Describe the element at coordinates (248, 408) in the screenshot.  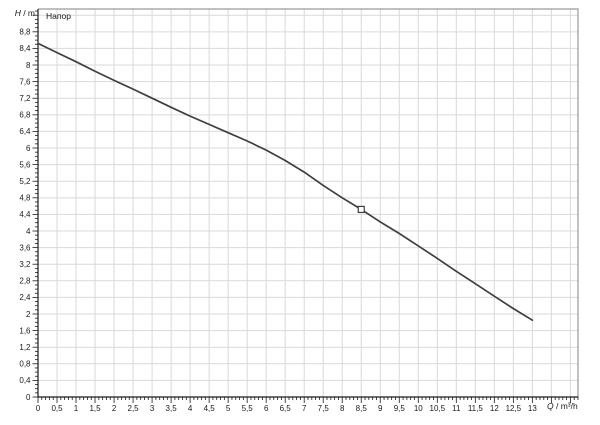
I see `svg-text: 5,5` at that location.